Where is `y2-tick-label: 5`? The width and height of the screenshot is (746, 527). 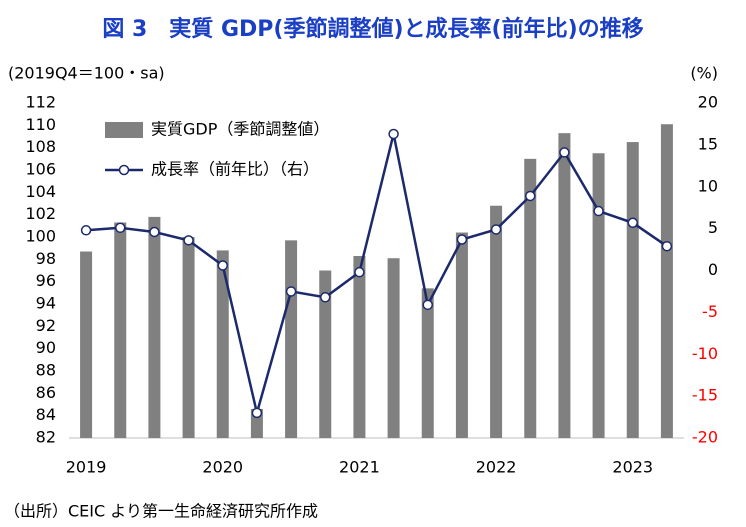 y2-tick-label: 5 is located at coordinates (713, 227).